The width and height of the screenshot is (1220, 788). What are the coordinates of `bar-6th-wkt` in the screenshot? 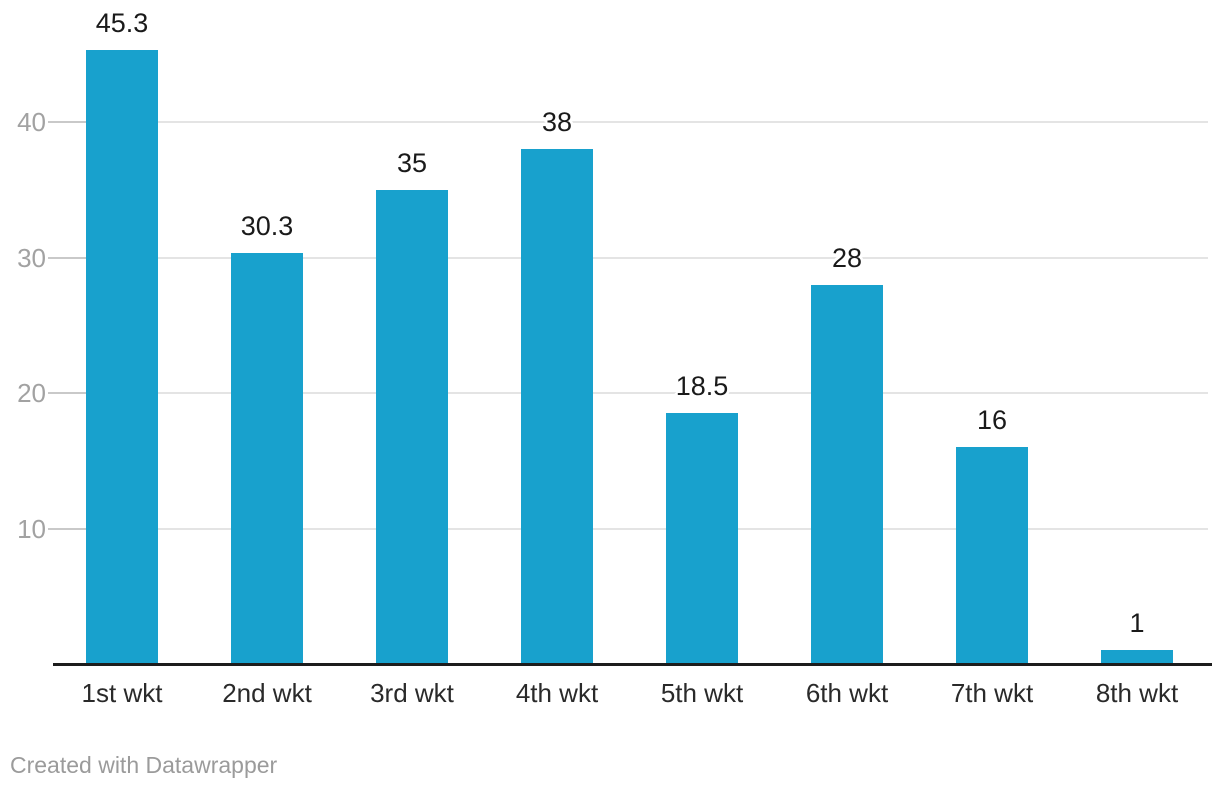 It's located at (847, 474).